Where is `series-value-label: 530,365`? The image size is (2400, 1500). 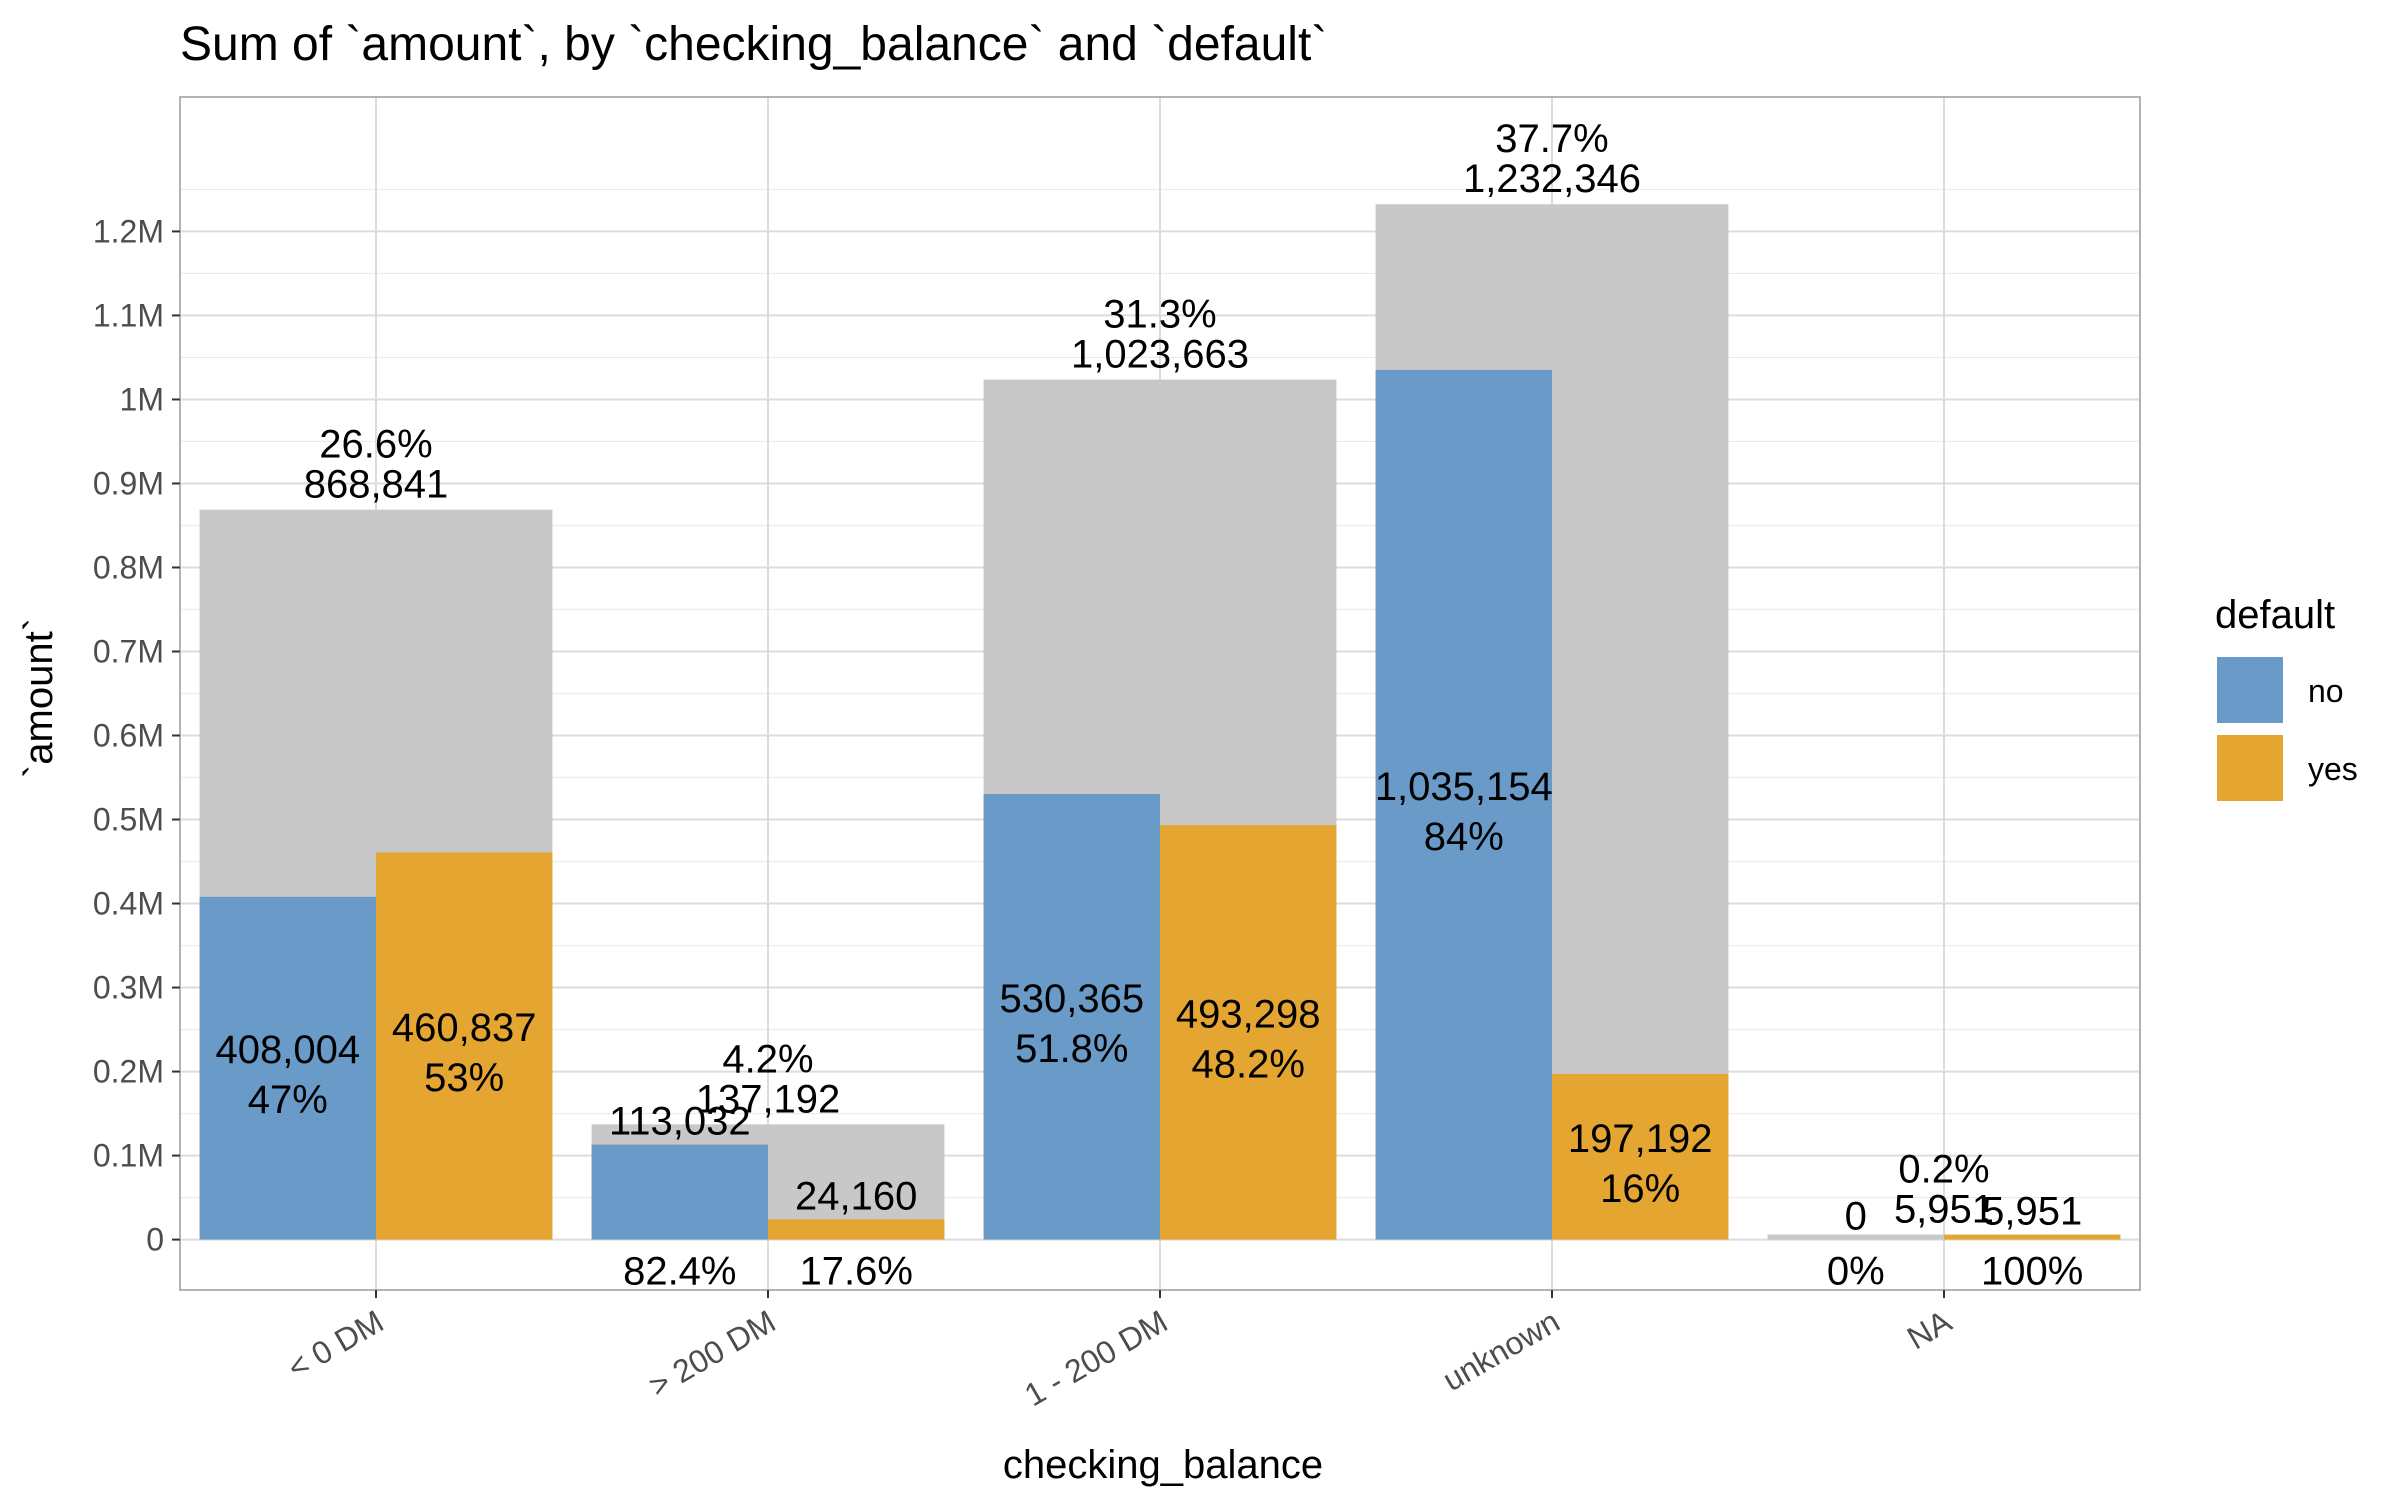
series-value-label: 530,365 is located at coordinates (1072, 999).